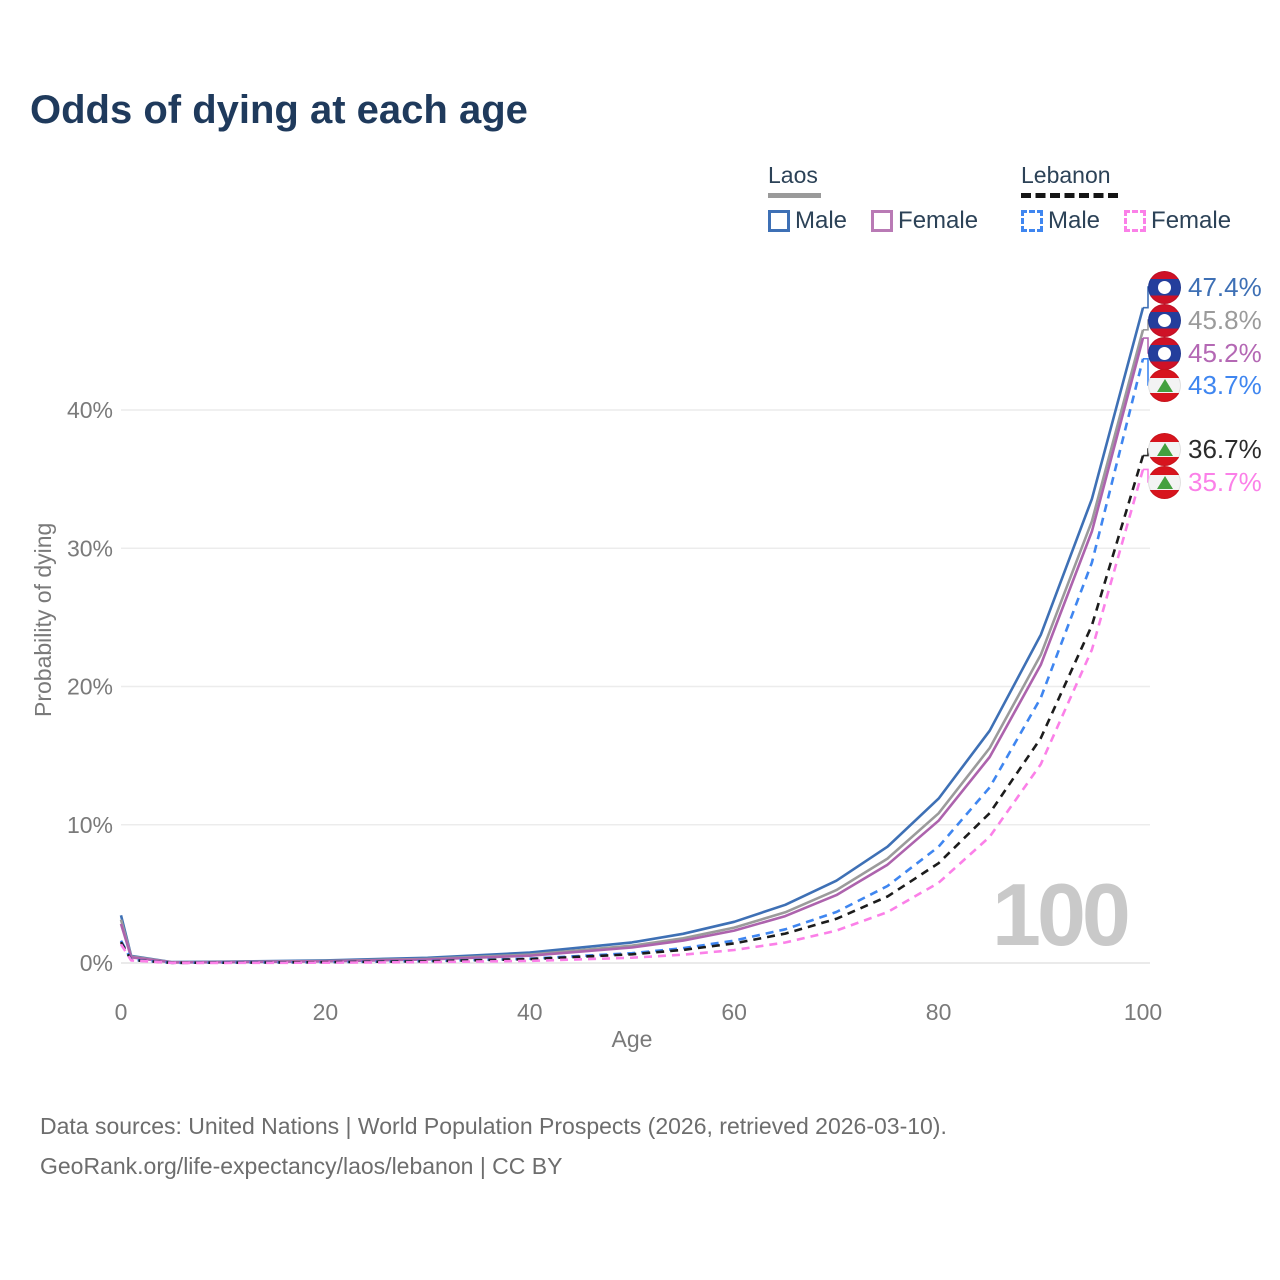 Image resolution: width=1280 pixels, height=1280 pixels. I want to click on lebanon-line-swatch, so click(1069, 195).